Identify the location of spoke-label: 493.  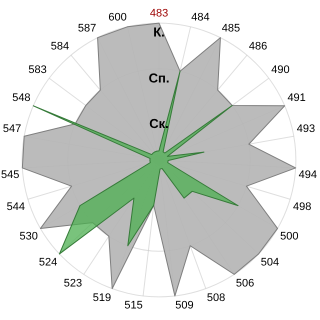
(306, 129).